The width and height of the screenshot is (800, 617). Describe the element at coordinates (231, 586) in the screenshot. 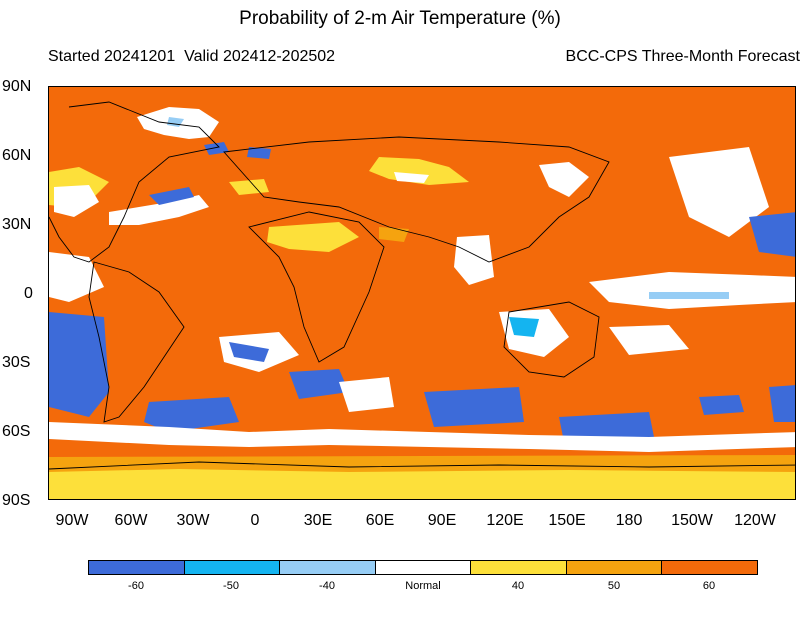

I see `legend-label-below-50: -50` at that location.